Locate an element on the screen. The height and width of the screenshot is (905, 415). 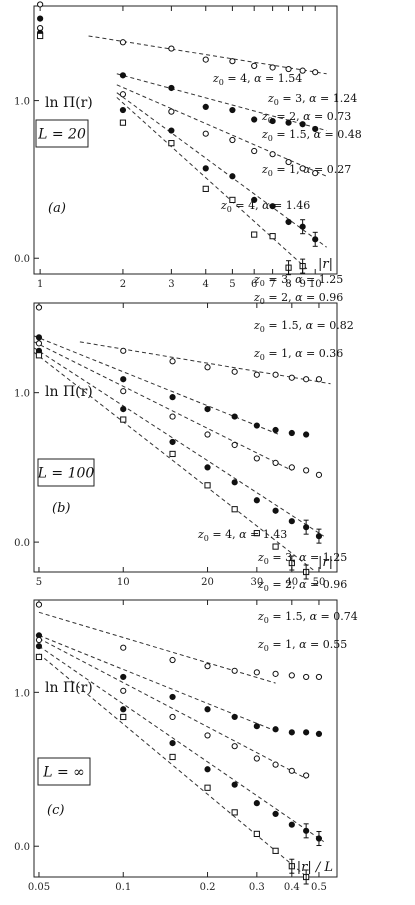
system-size-label: L = ∞ is located at coordinates (63, 773).